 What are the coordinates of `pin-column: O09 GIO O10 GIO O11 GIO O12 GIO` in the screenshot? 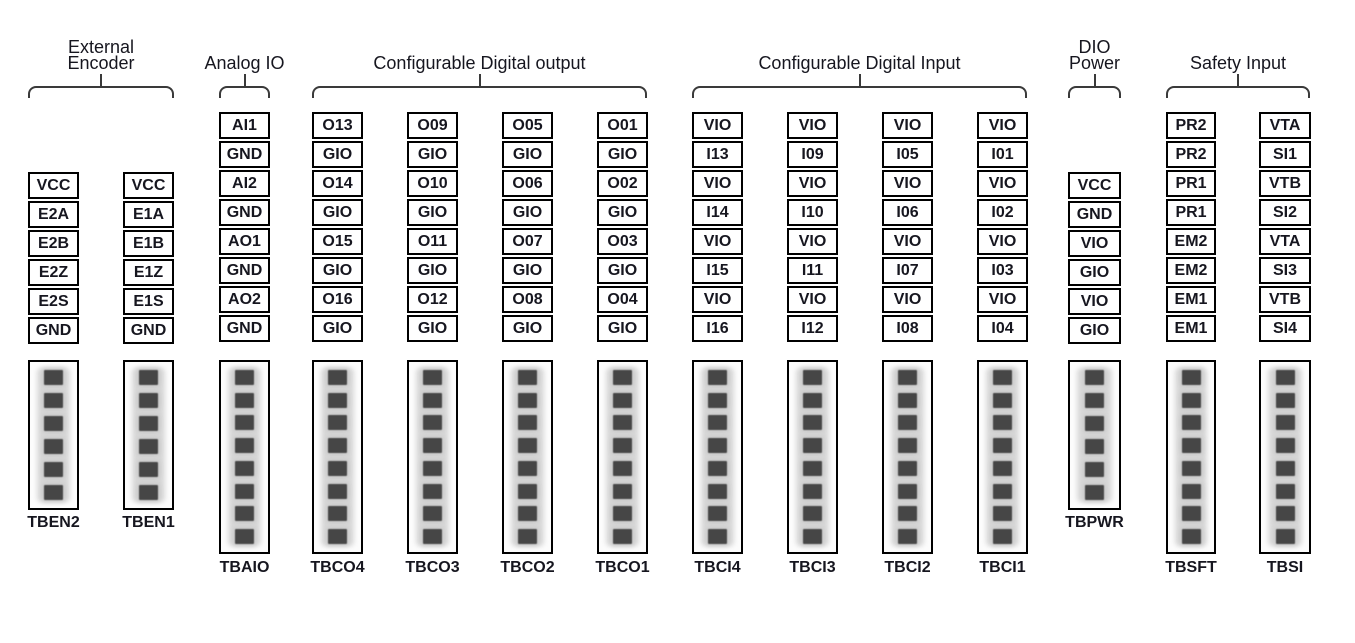 It's located at (432, 227).